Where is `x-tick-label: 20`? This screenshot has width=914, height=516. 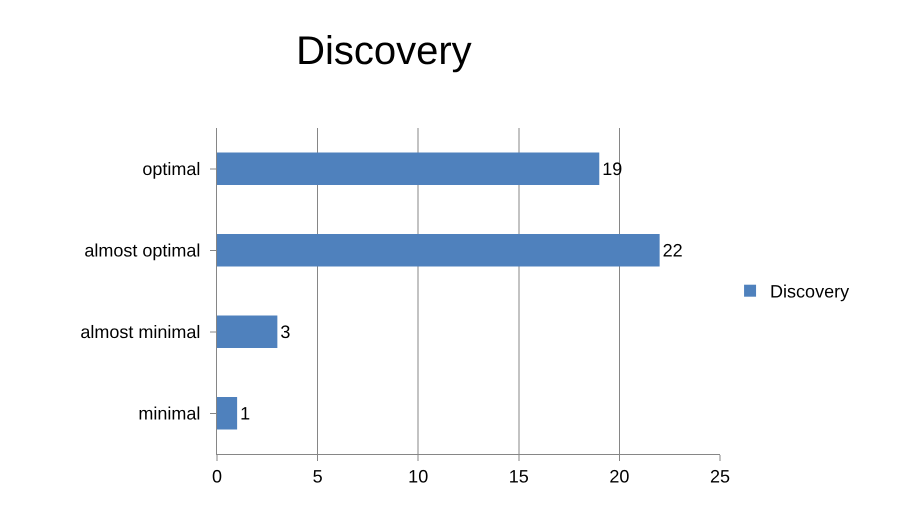 x-tick-label: 20 is located at coordinates (619, 476).